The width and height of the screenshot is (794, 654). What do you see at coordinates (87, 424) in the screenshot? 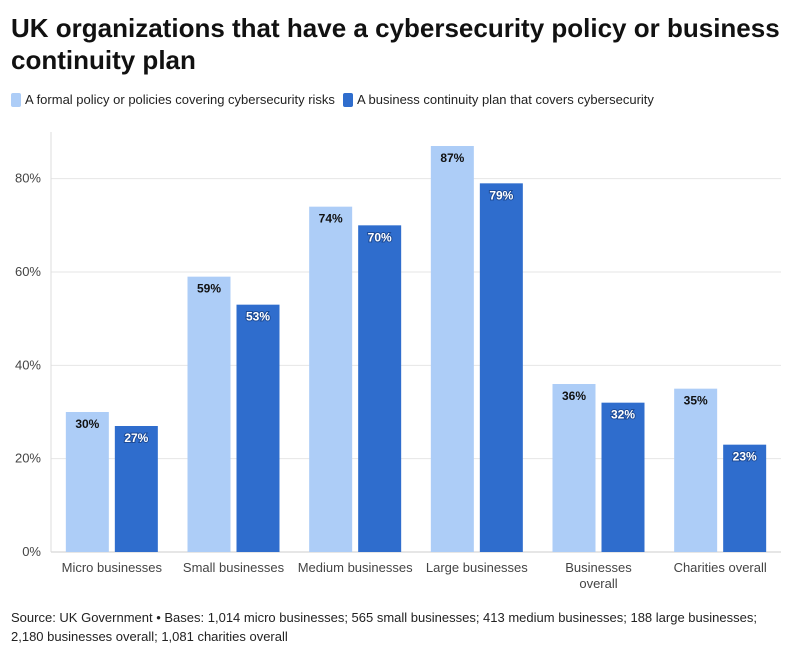
I see `data-label: 30%` at bounding box center [87, 424].